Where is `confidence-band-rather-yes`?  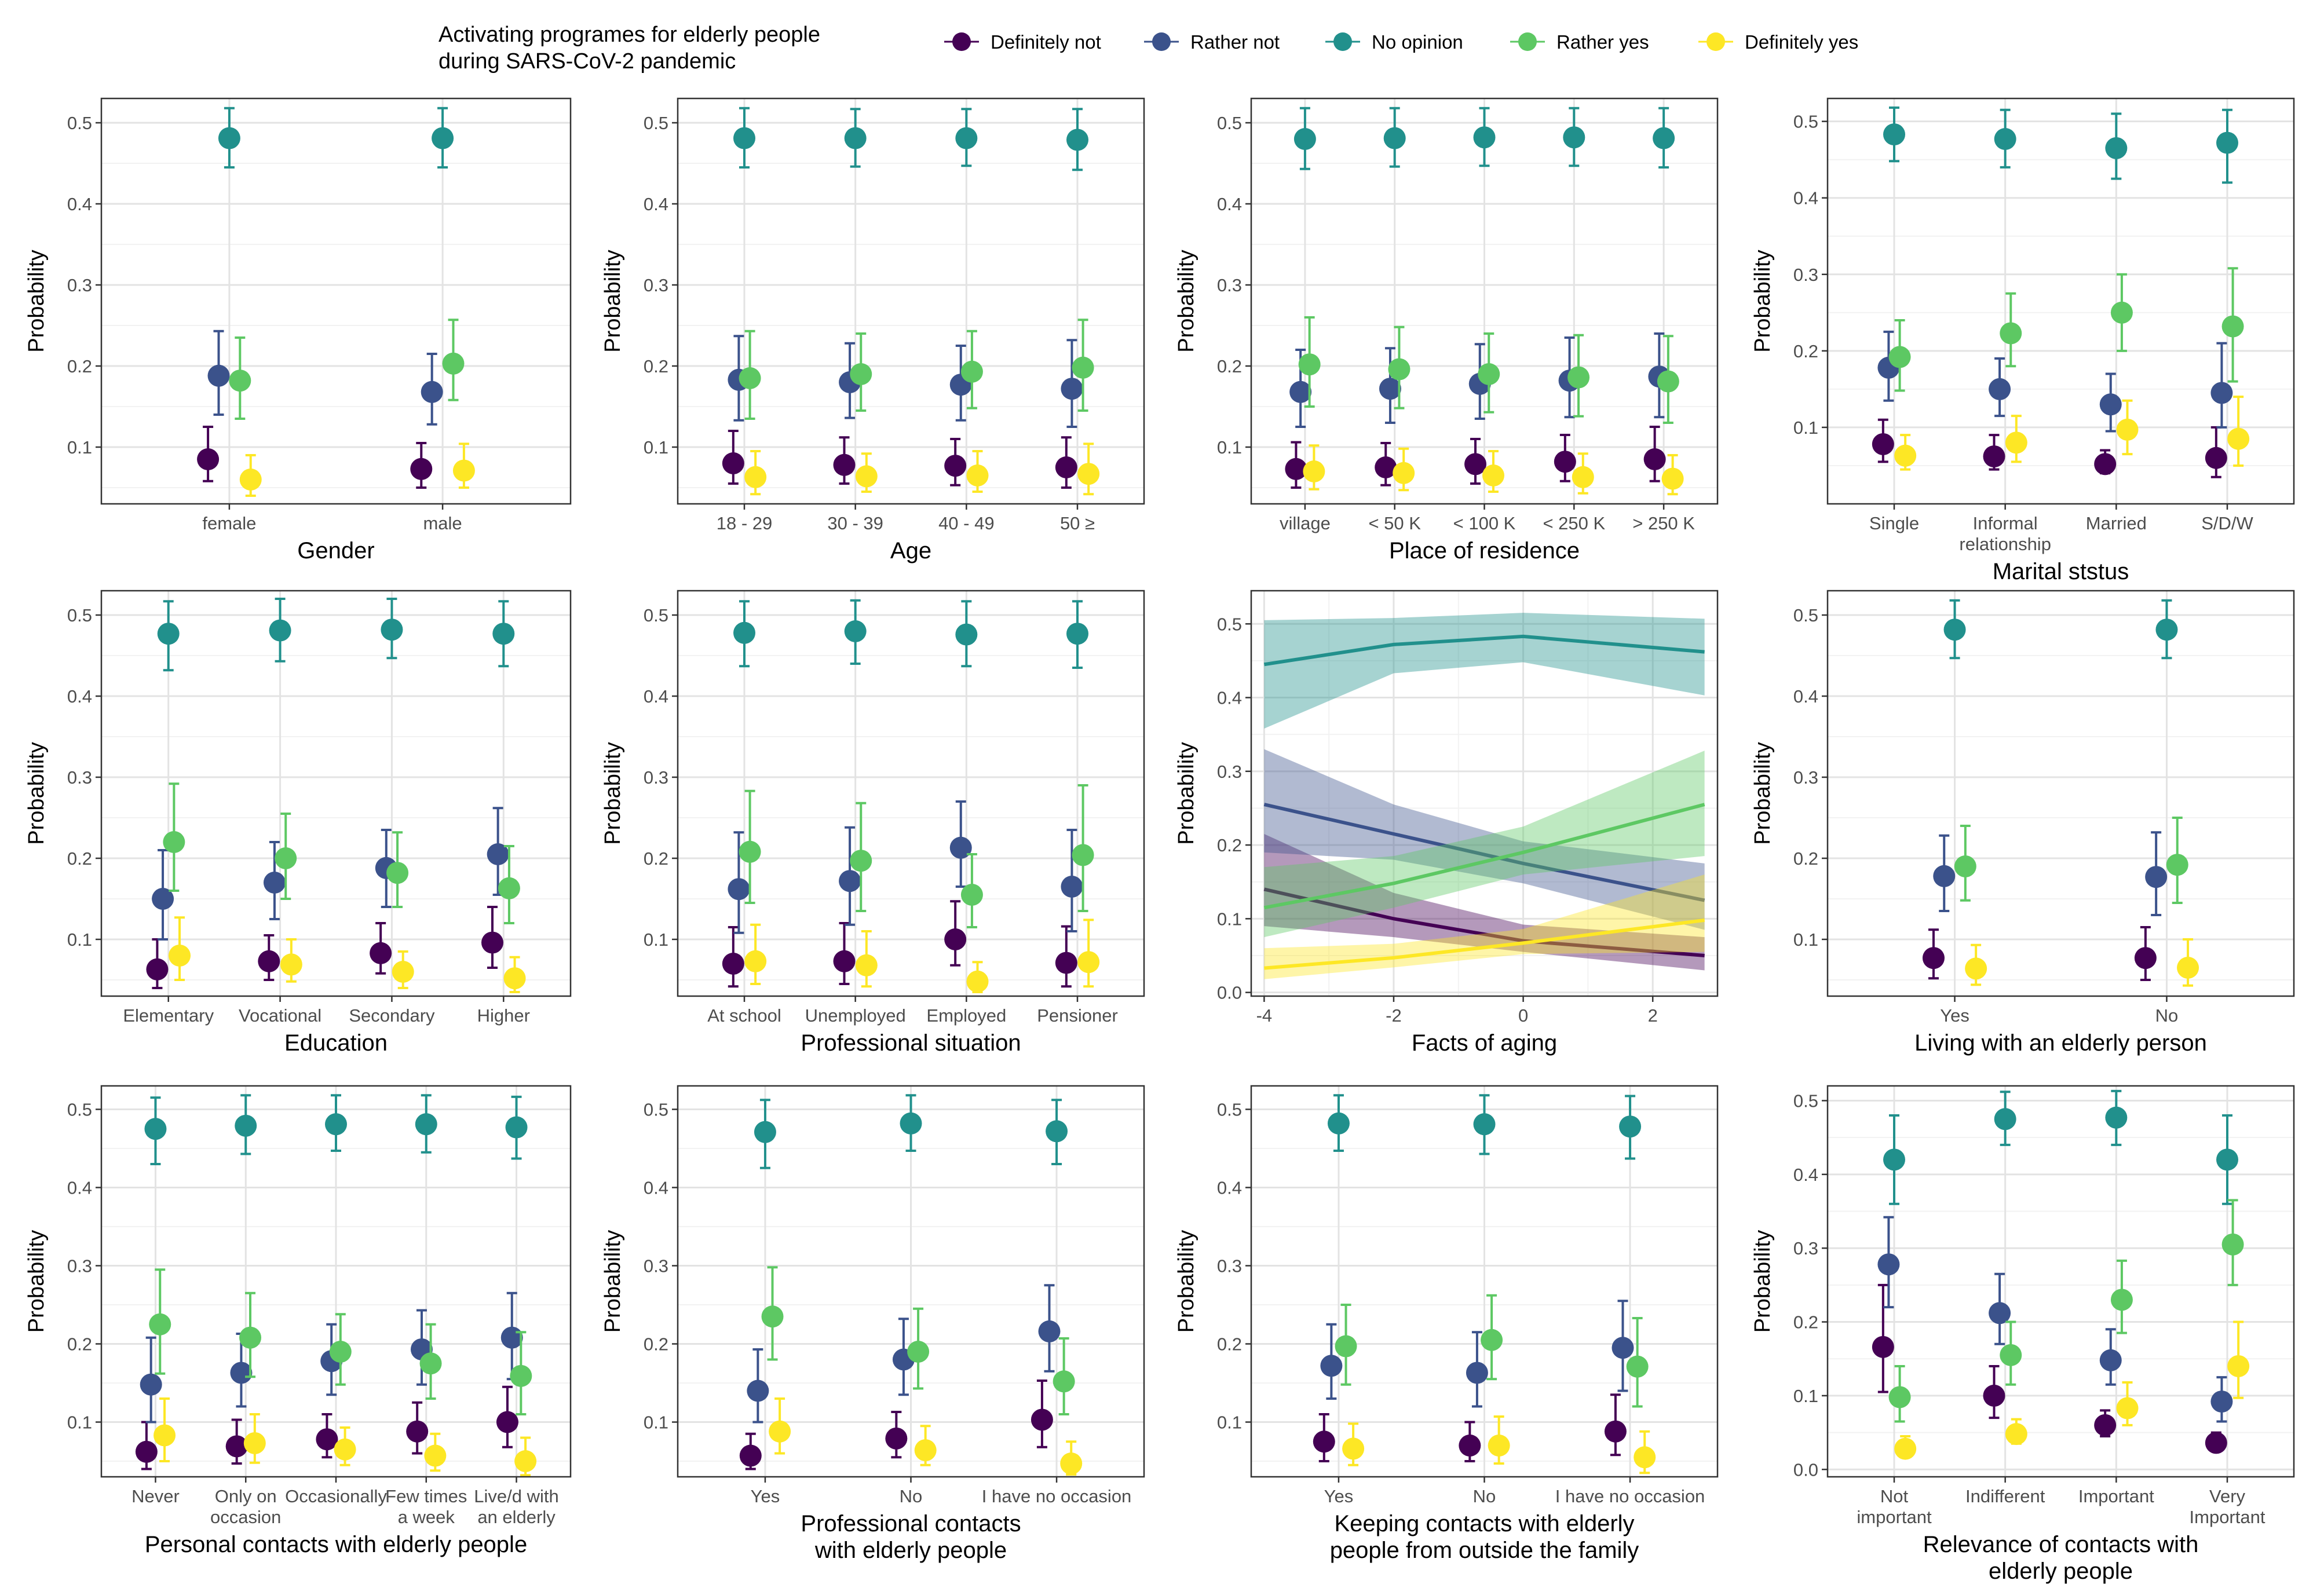
confidence-band-rather-yes is located at coordinates (1484, 844).